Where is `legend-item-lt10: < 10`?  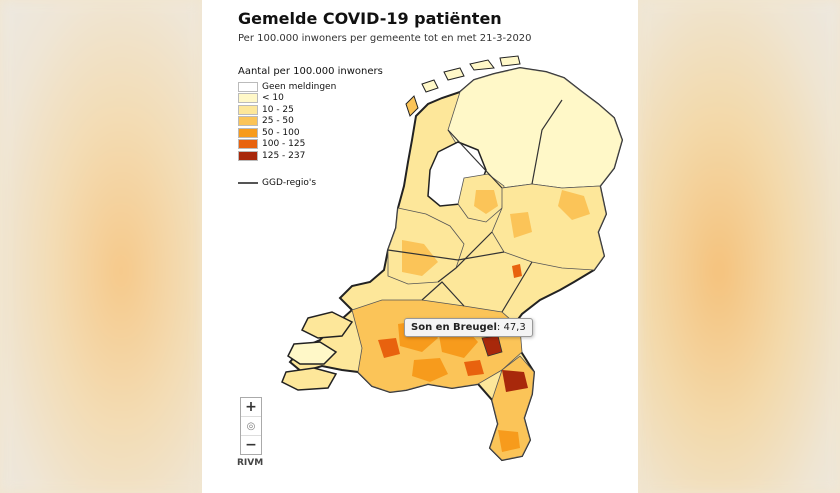
legend-item-lt10: < 10 is located at coordinates (310, 99).